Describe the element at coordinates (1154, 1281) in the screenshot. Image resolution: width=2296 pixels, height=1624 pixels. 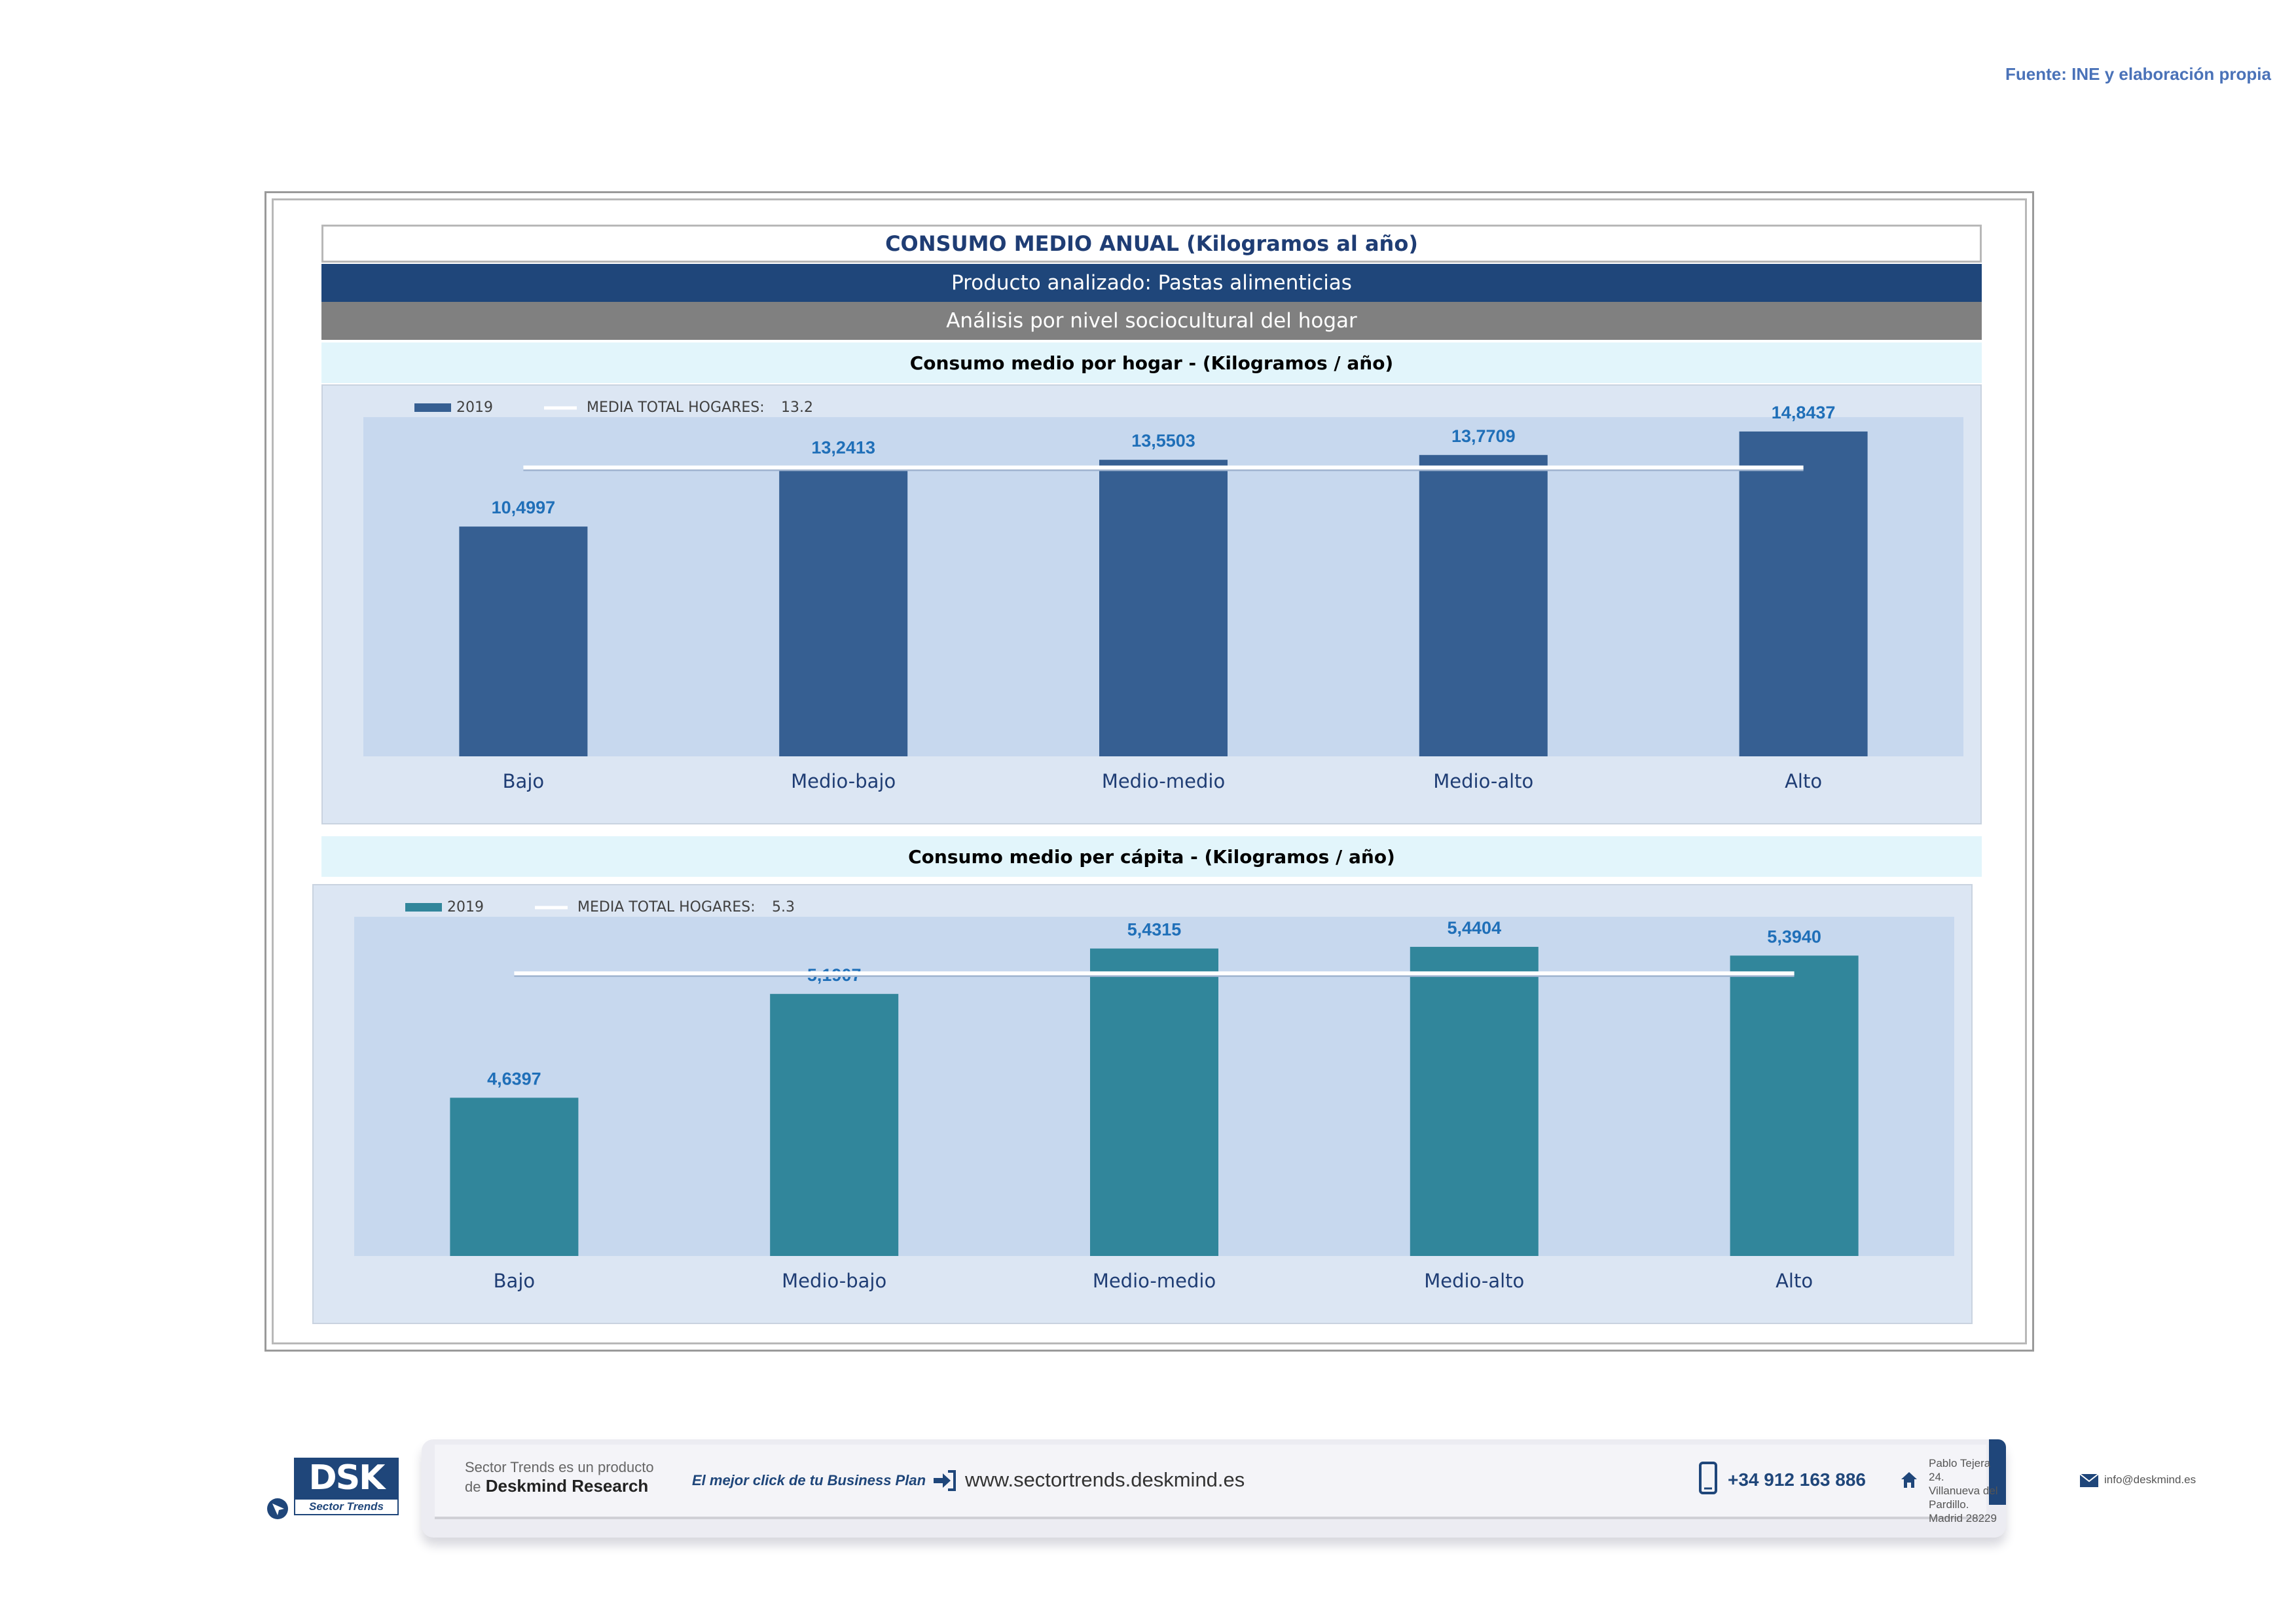
I see `percapita-category-label-2: Medio-medio` at that location.